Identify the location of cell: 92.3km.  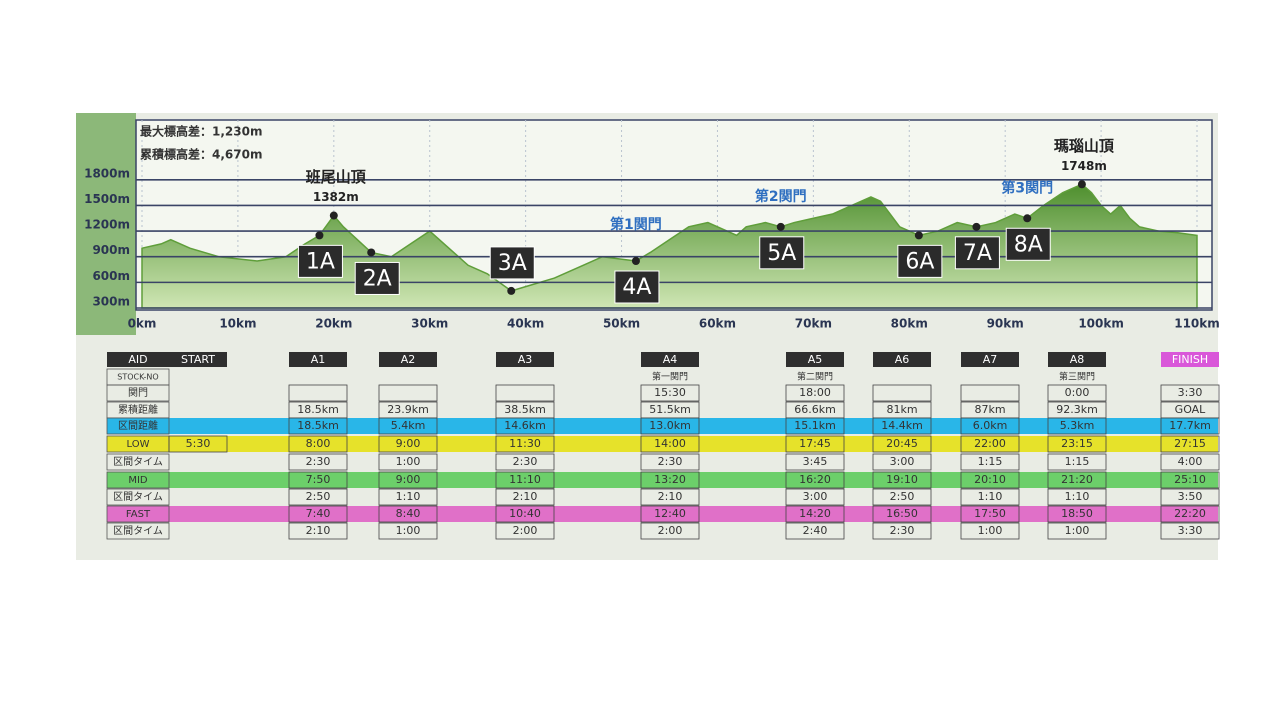
(1077, 409).